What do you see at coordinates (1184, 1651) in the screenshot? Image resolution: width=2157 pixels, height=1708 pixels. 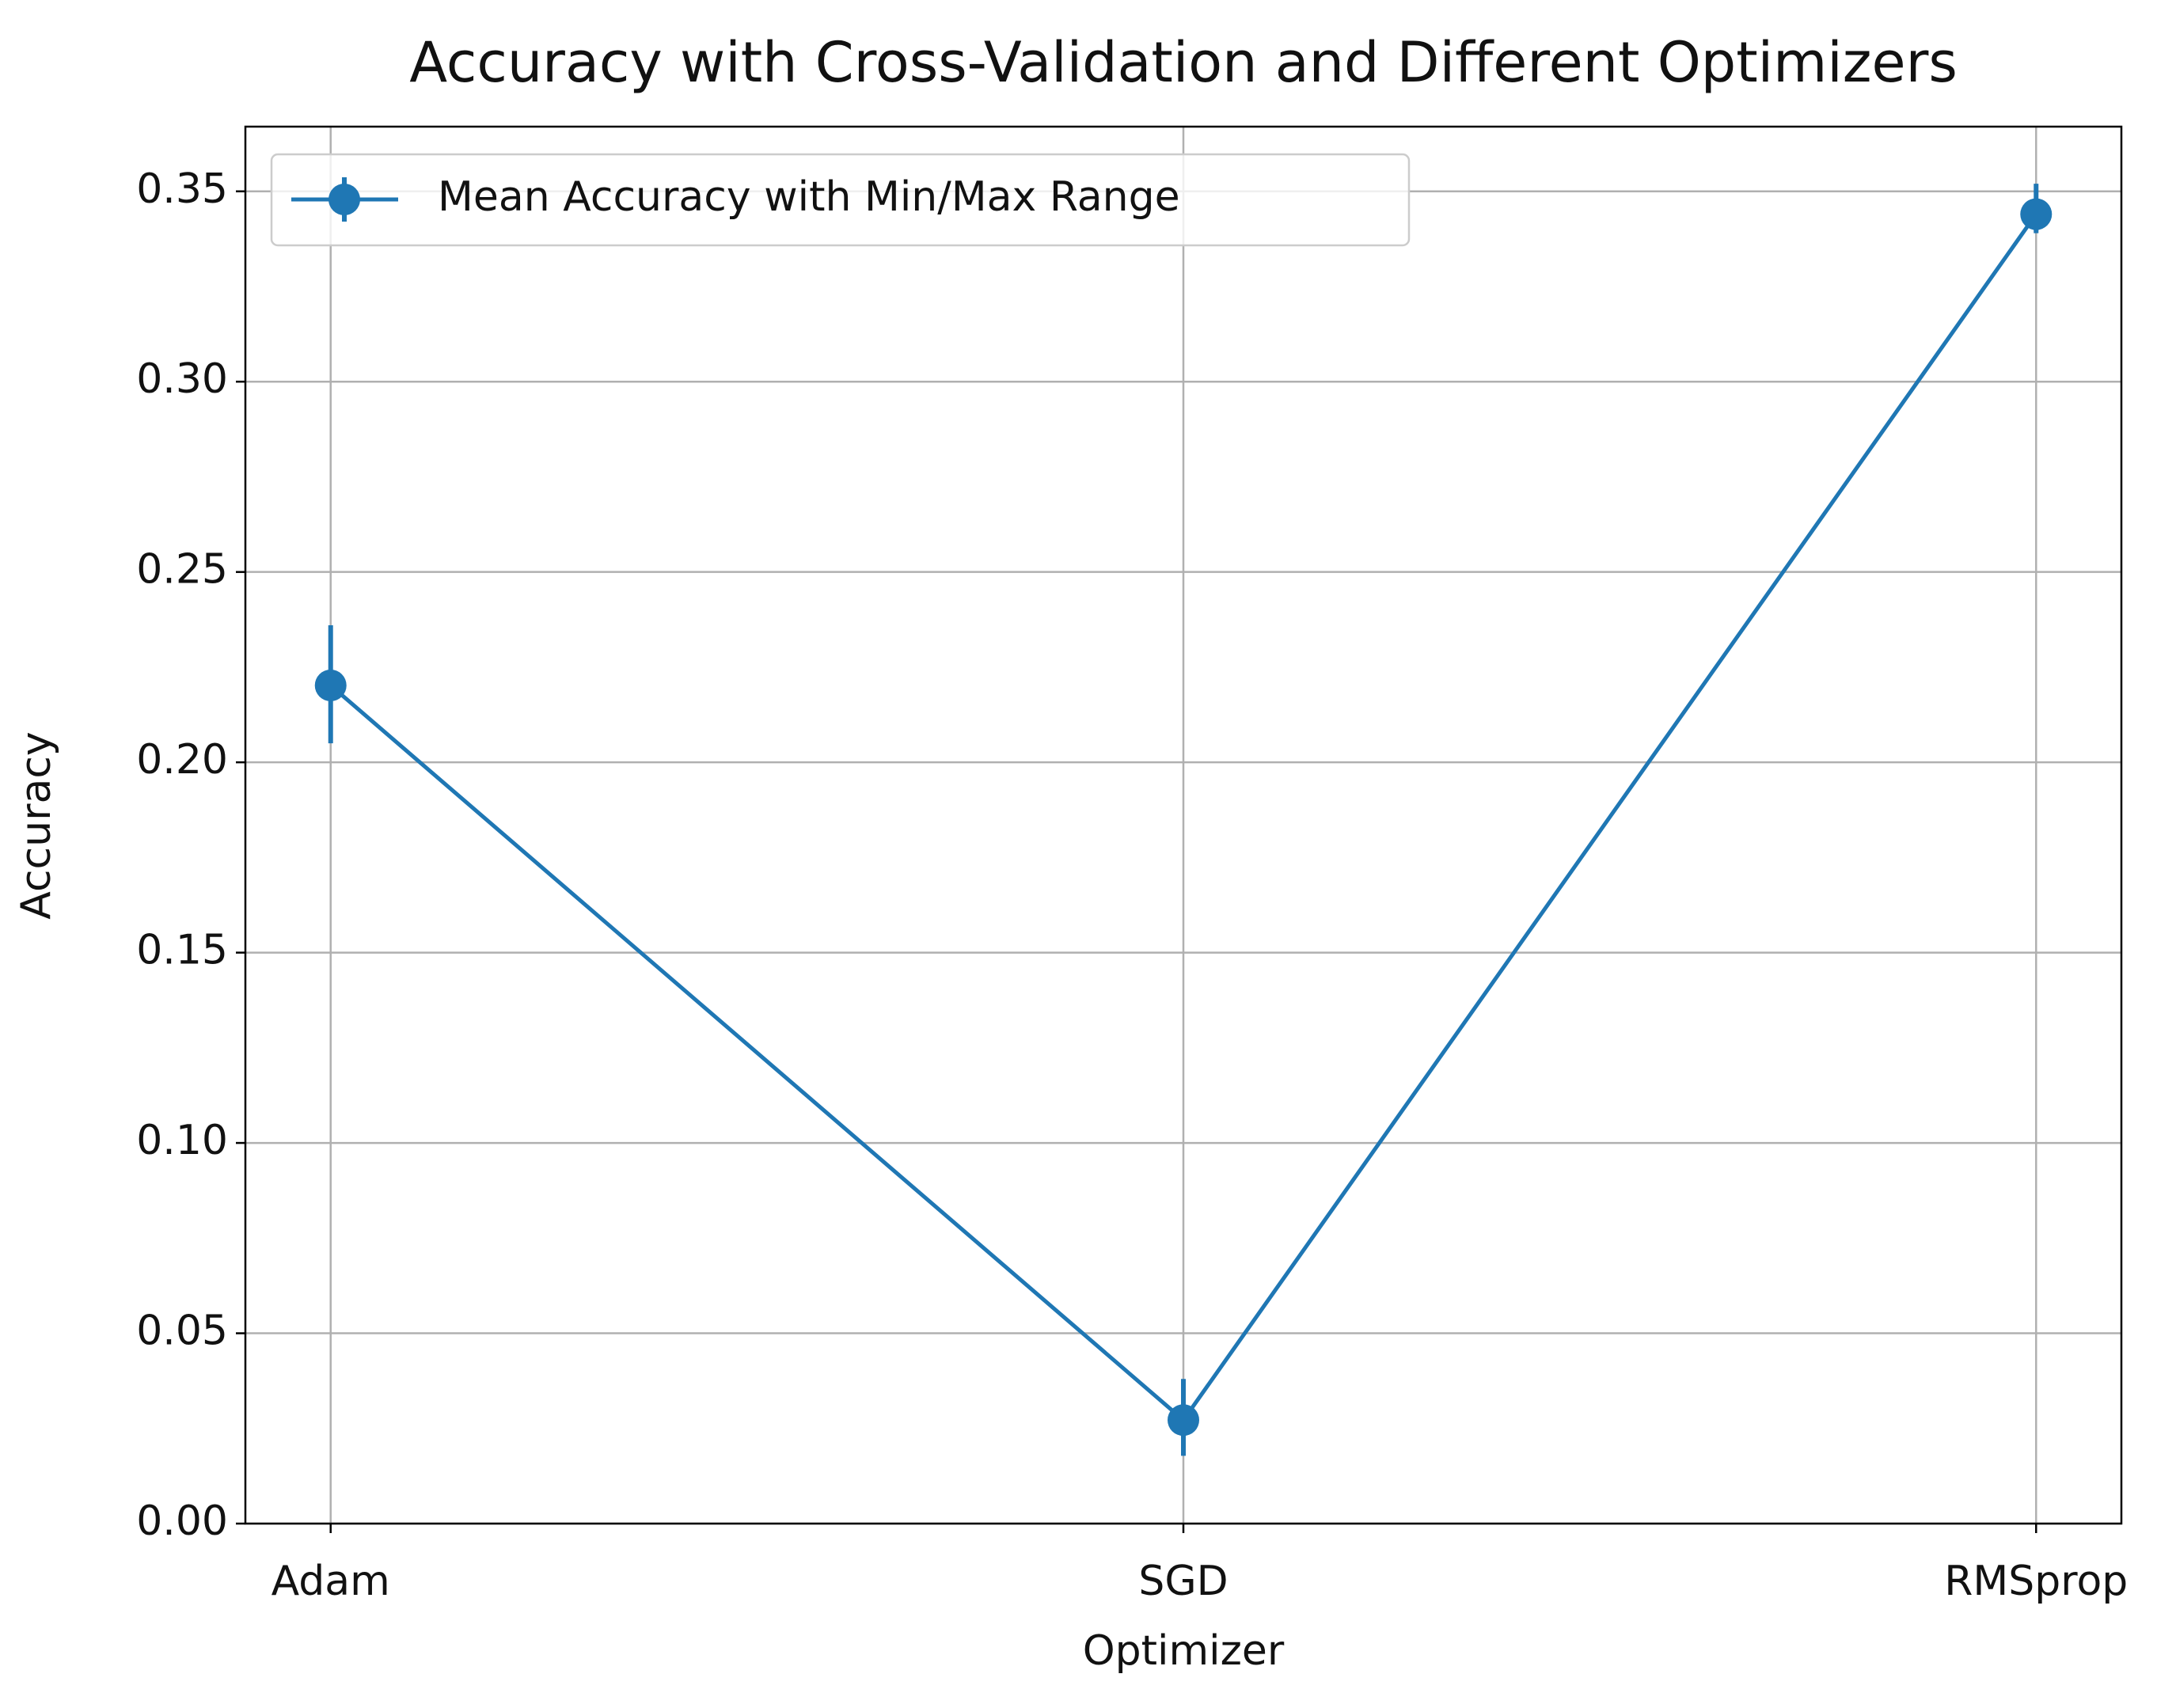 I see `x-axis-label: Optimizer` at bounding box center [1184, 1651].